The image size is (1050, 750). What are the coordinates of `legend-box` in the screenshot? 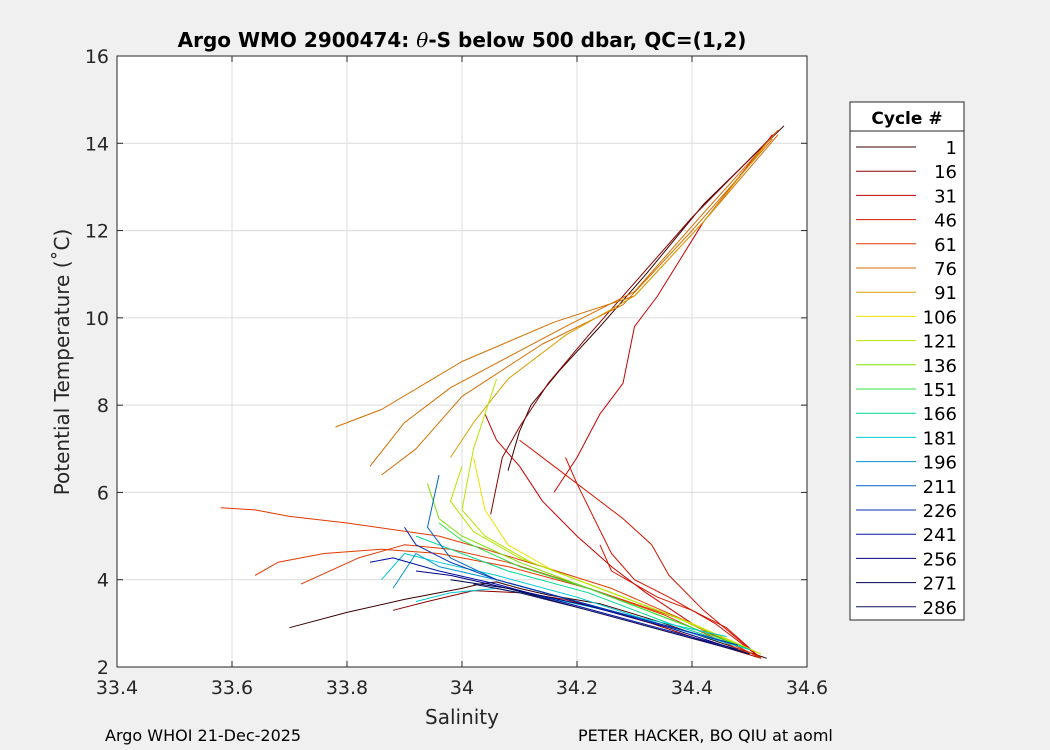 It's located at (907, 361).